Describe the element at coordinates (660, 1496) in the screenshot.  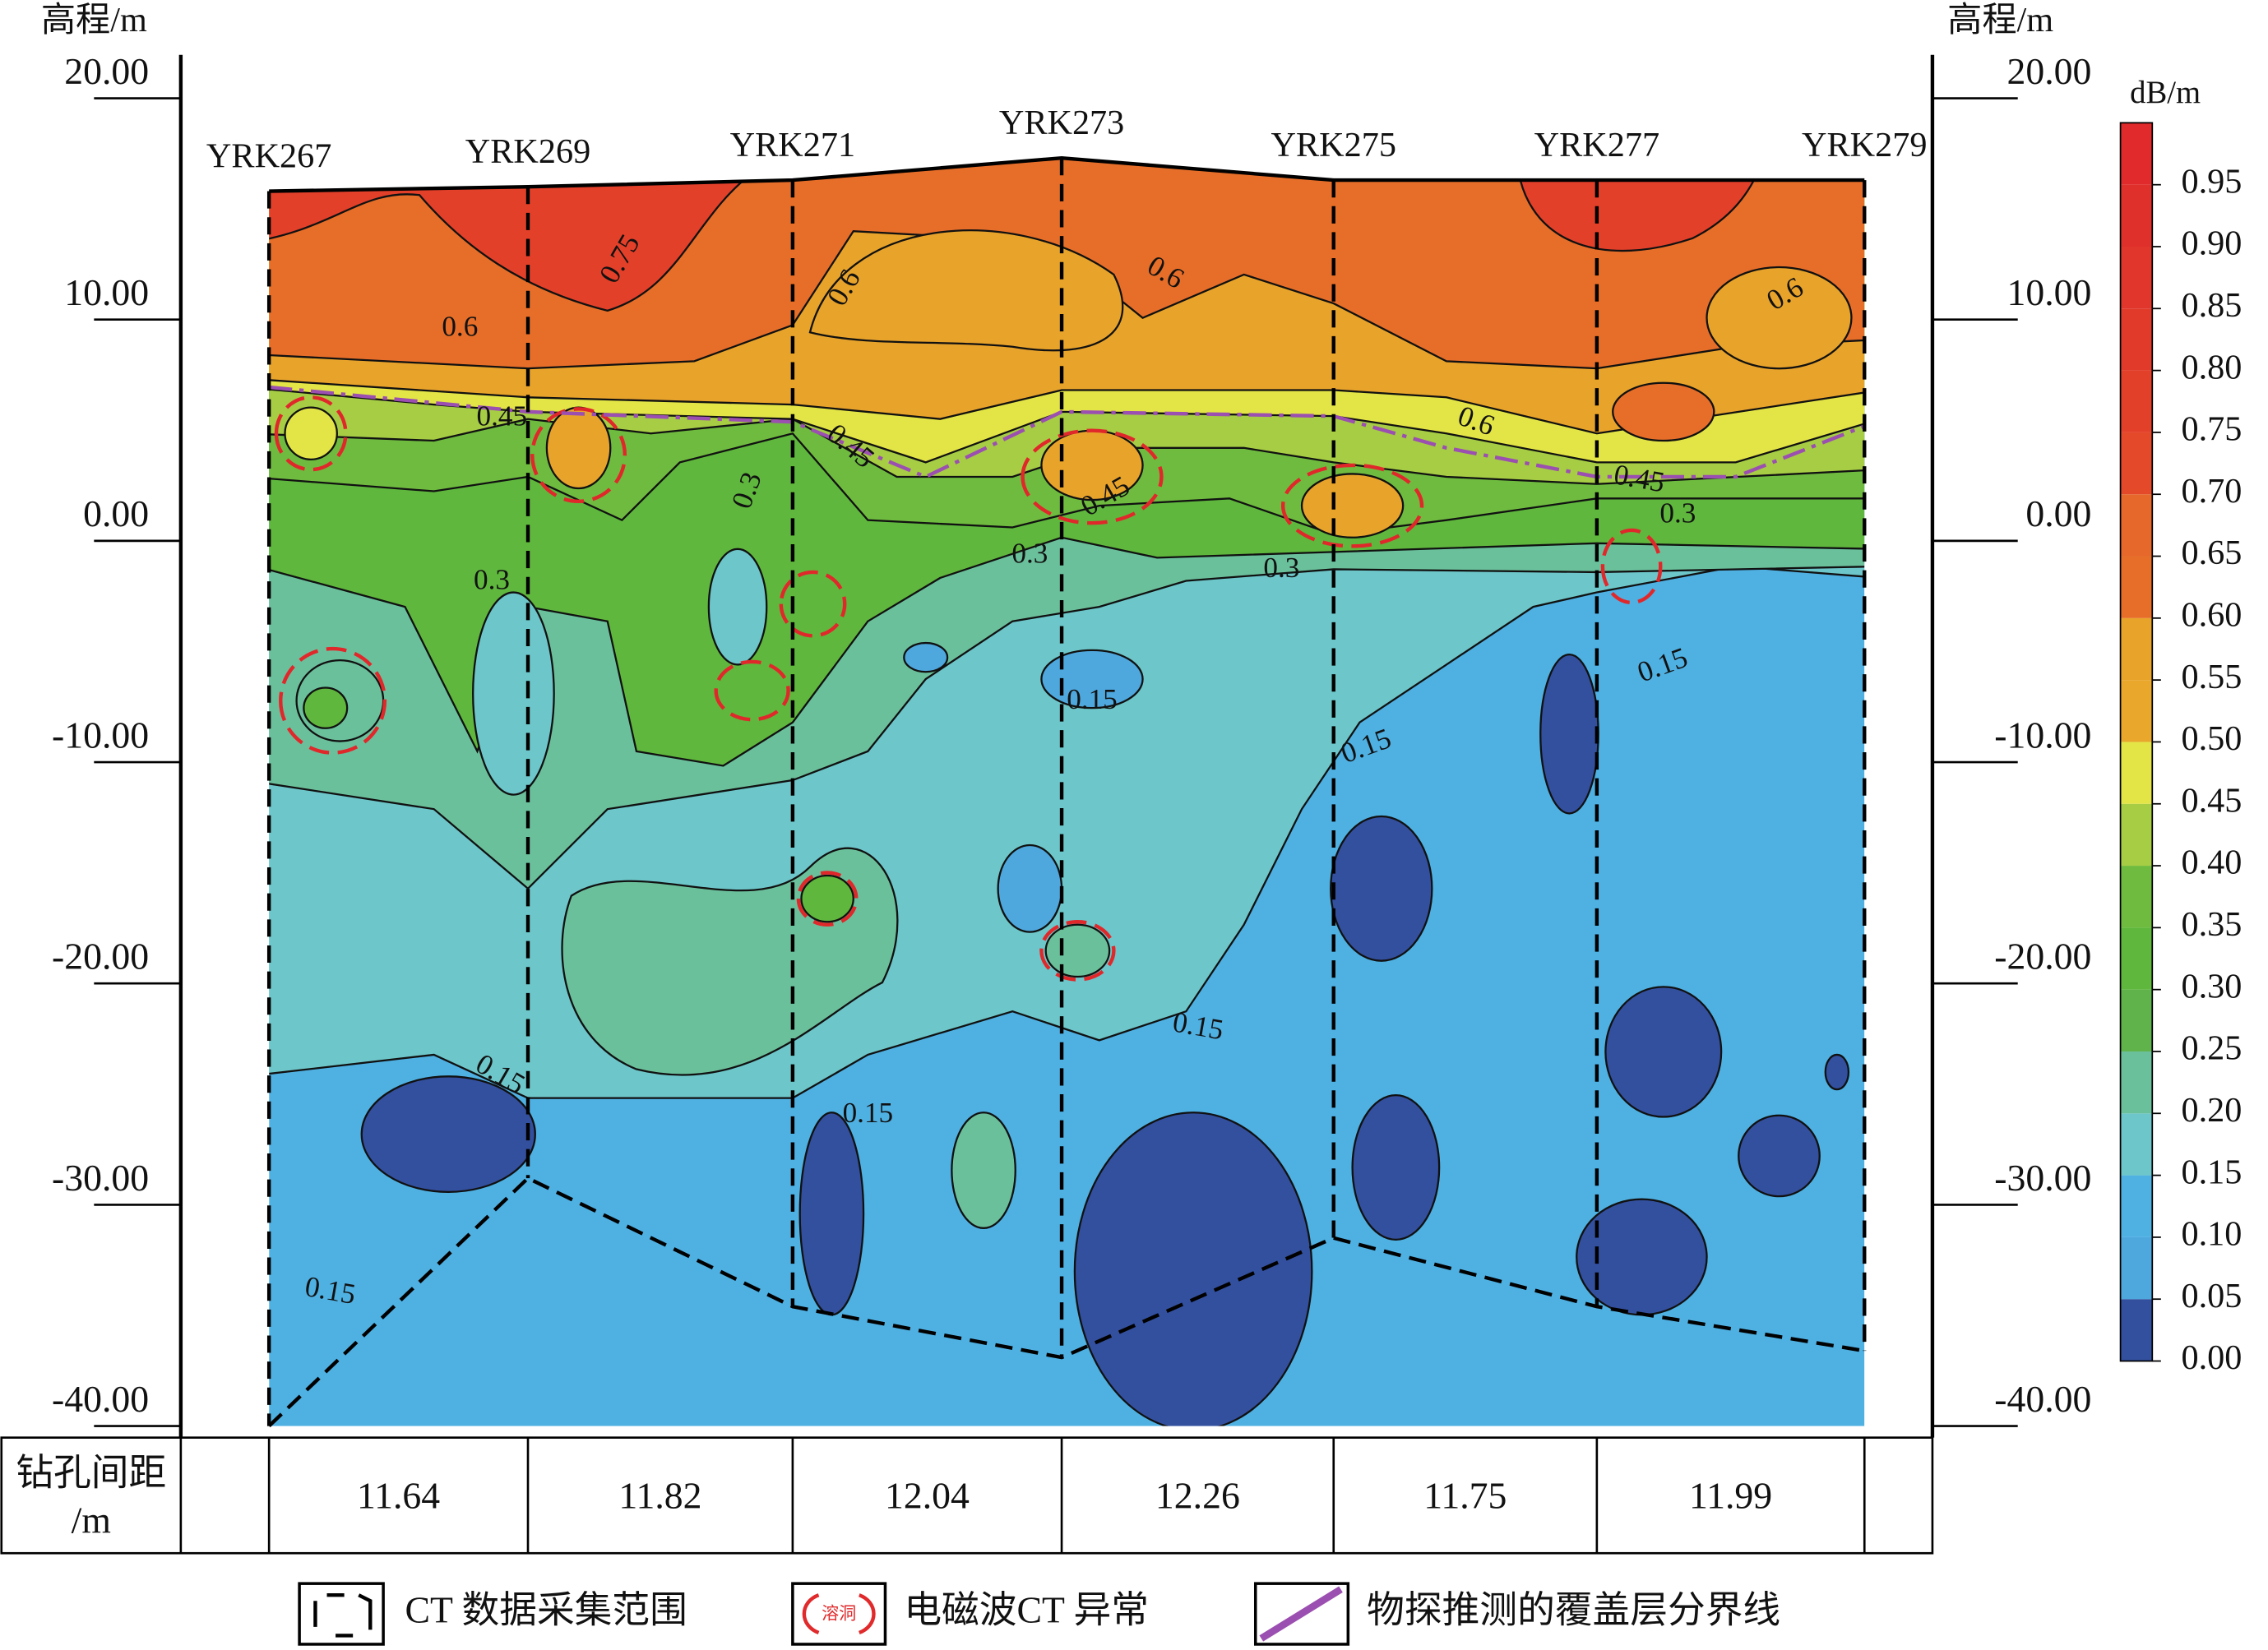
I see `spacing: 11.82` at that location.